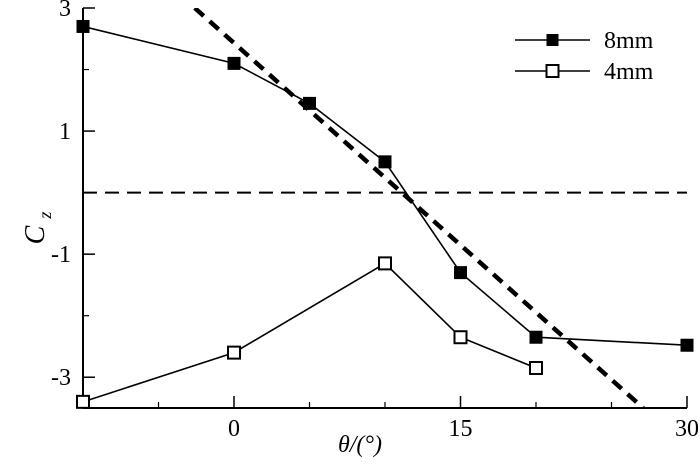  Describe the element at coordinates (61, 378) in the screenshot. I see `y-tick-label: -3` at that location.